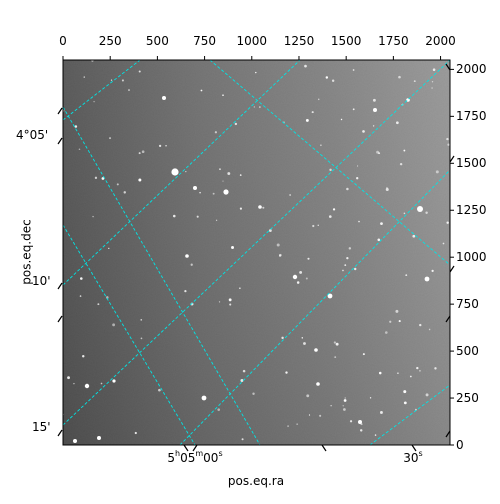 This screenshot has height=504, width=500. I want to click on right-tick-label: 1250, so click(471, 210).